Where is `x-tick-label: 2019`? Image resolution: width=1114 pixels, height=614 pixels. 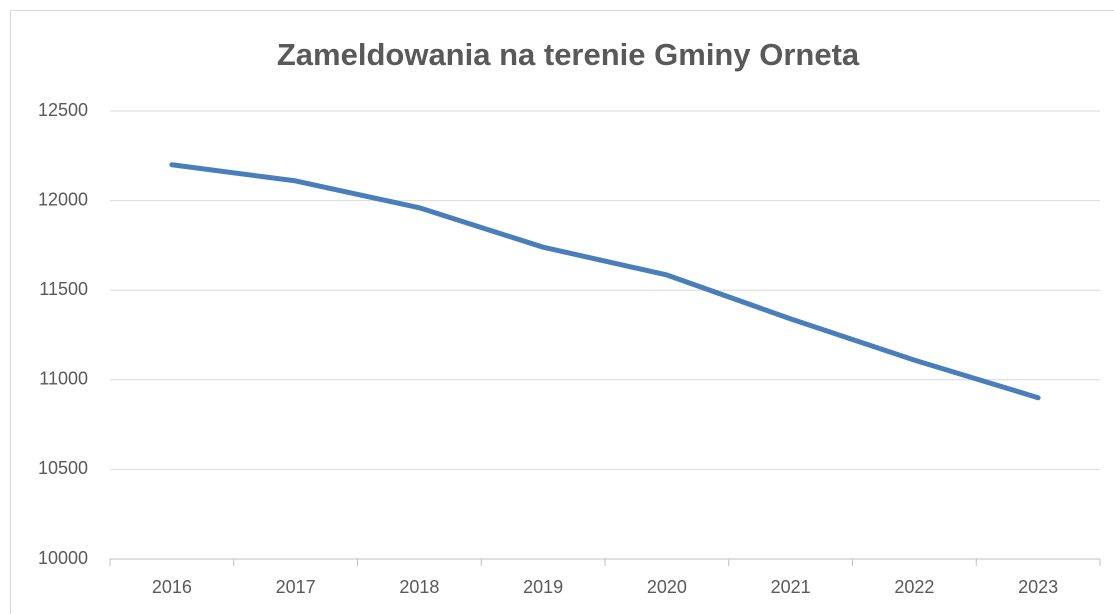 x-tick-label: 2019 is located at coordinates (543, 587).